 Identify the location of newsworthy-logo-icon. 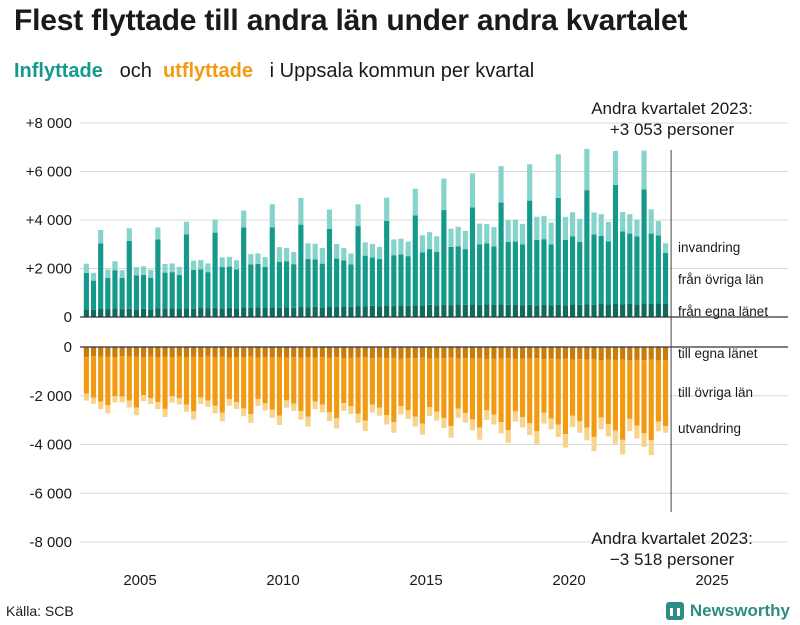
(674, 611).